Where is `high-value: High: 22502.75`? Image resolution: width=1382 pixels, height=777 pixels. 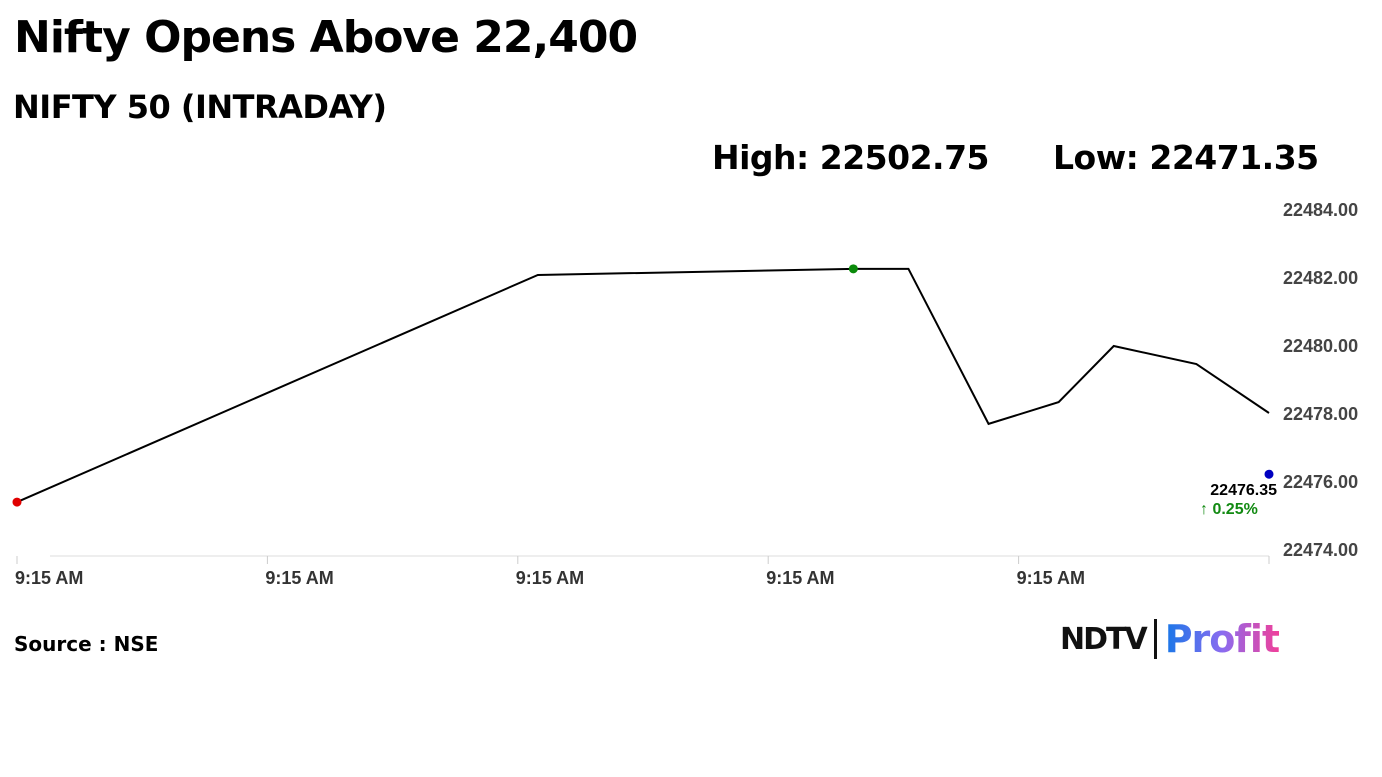
high-value: High: 22502.75 is located at coordinates (851, 157).